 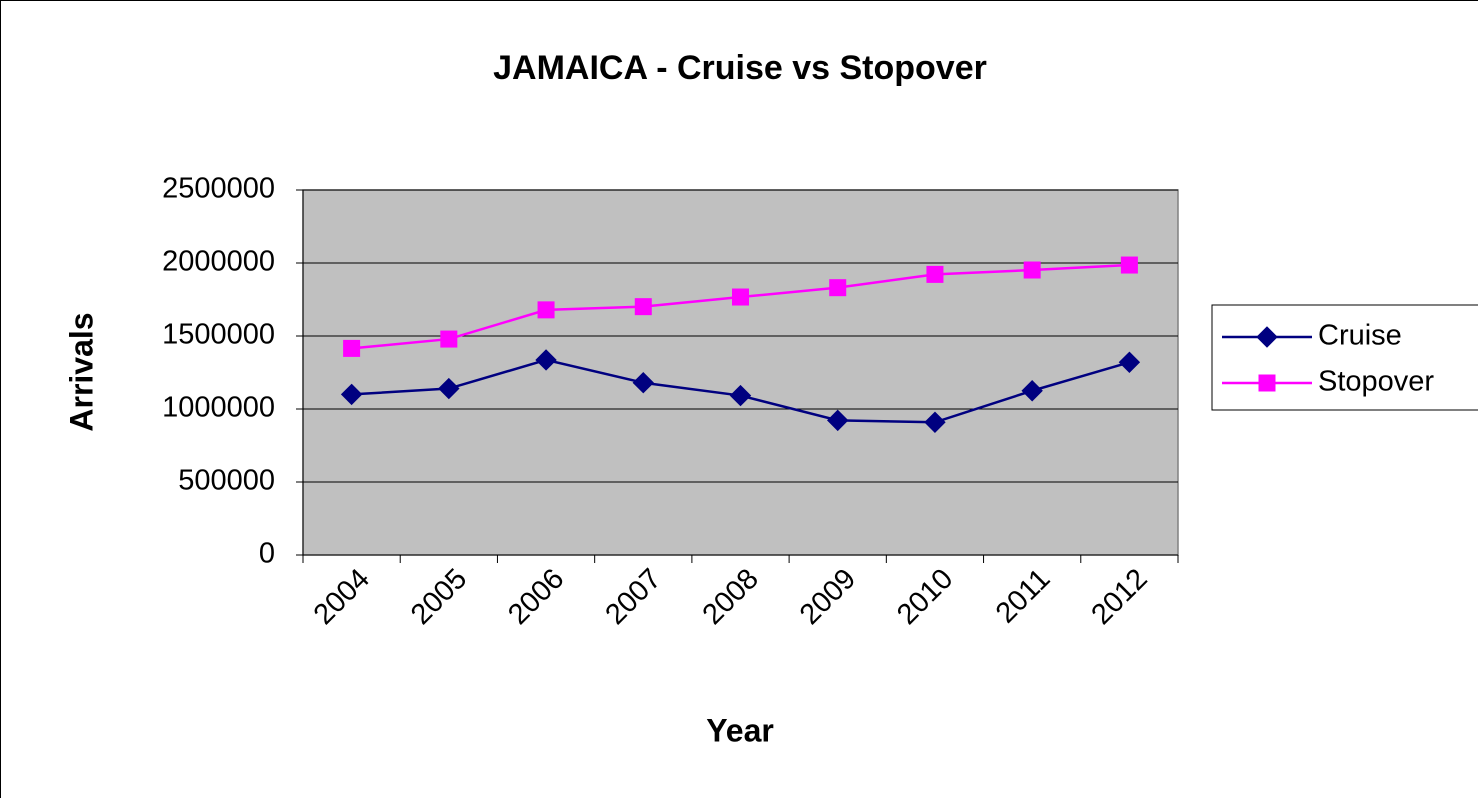 I want to click on y-tick-label: 2000000, so click(x=218, y=262).